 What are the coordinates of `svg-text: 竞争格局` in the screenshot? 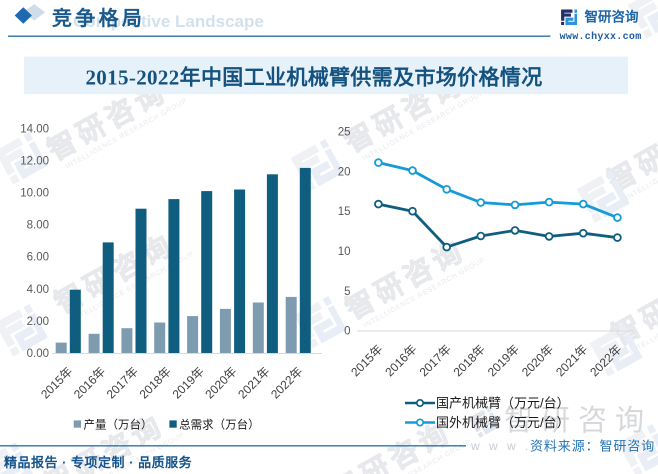 It's located at (98, 18).